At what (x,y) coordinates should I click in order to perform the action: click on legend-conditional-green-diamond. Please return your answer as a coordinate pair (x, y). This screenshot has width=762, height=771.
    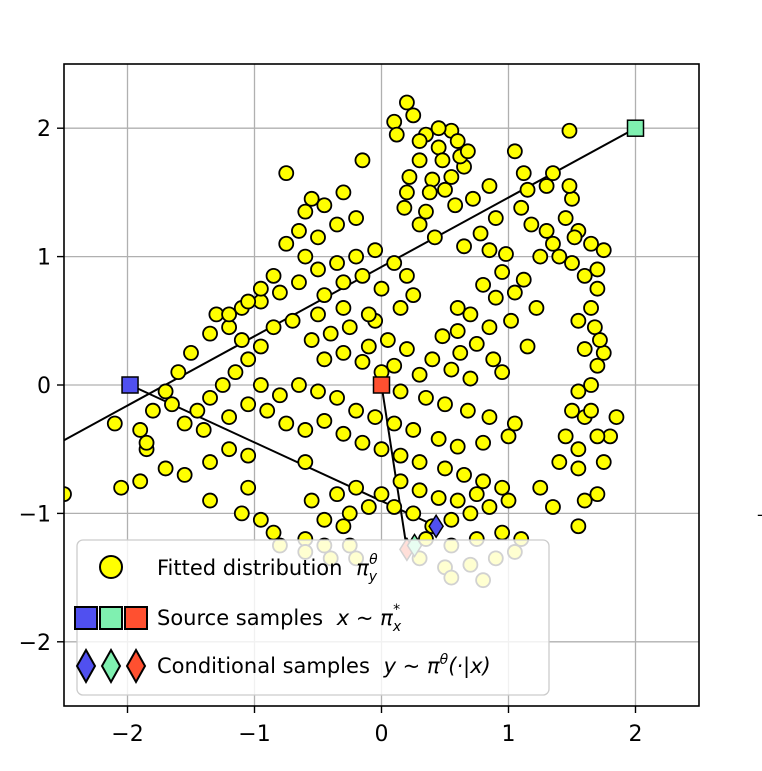
    Looking at the image, I should click on (111, 666).